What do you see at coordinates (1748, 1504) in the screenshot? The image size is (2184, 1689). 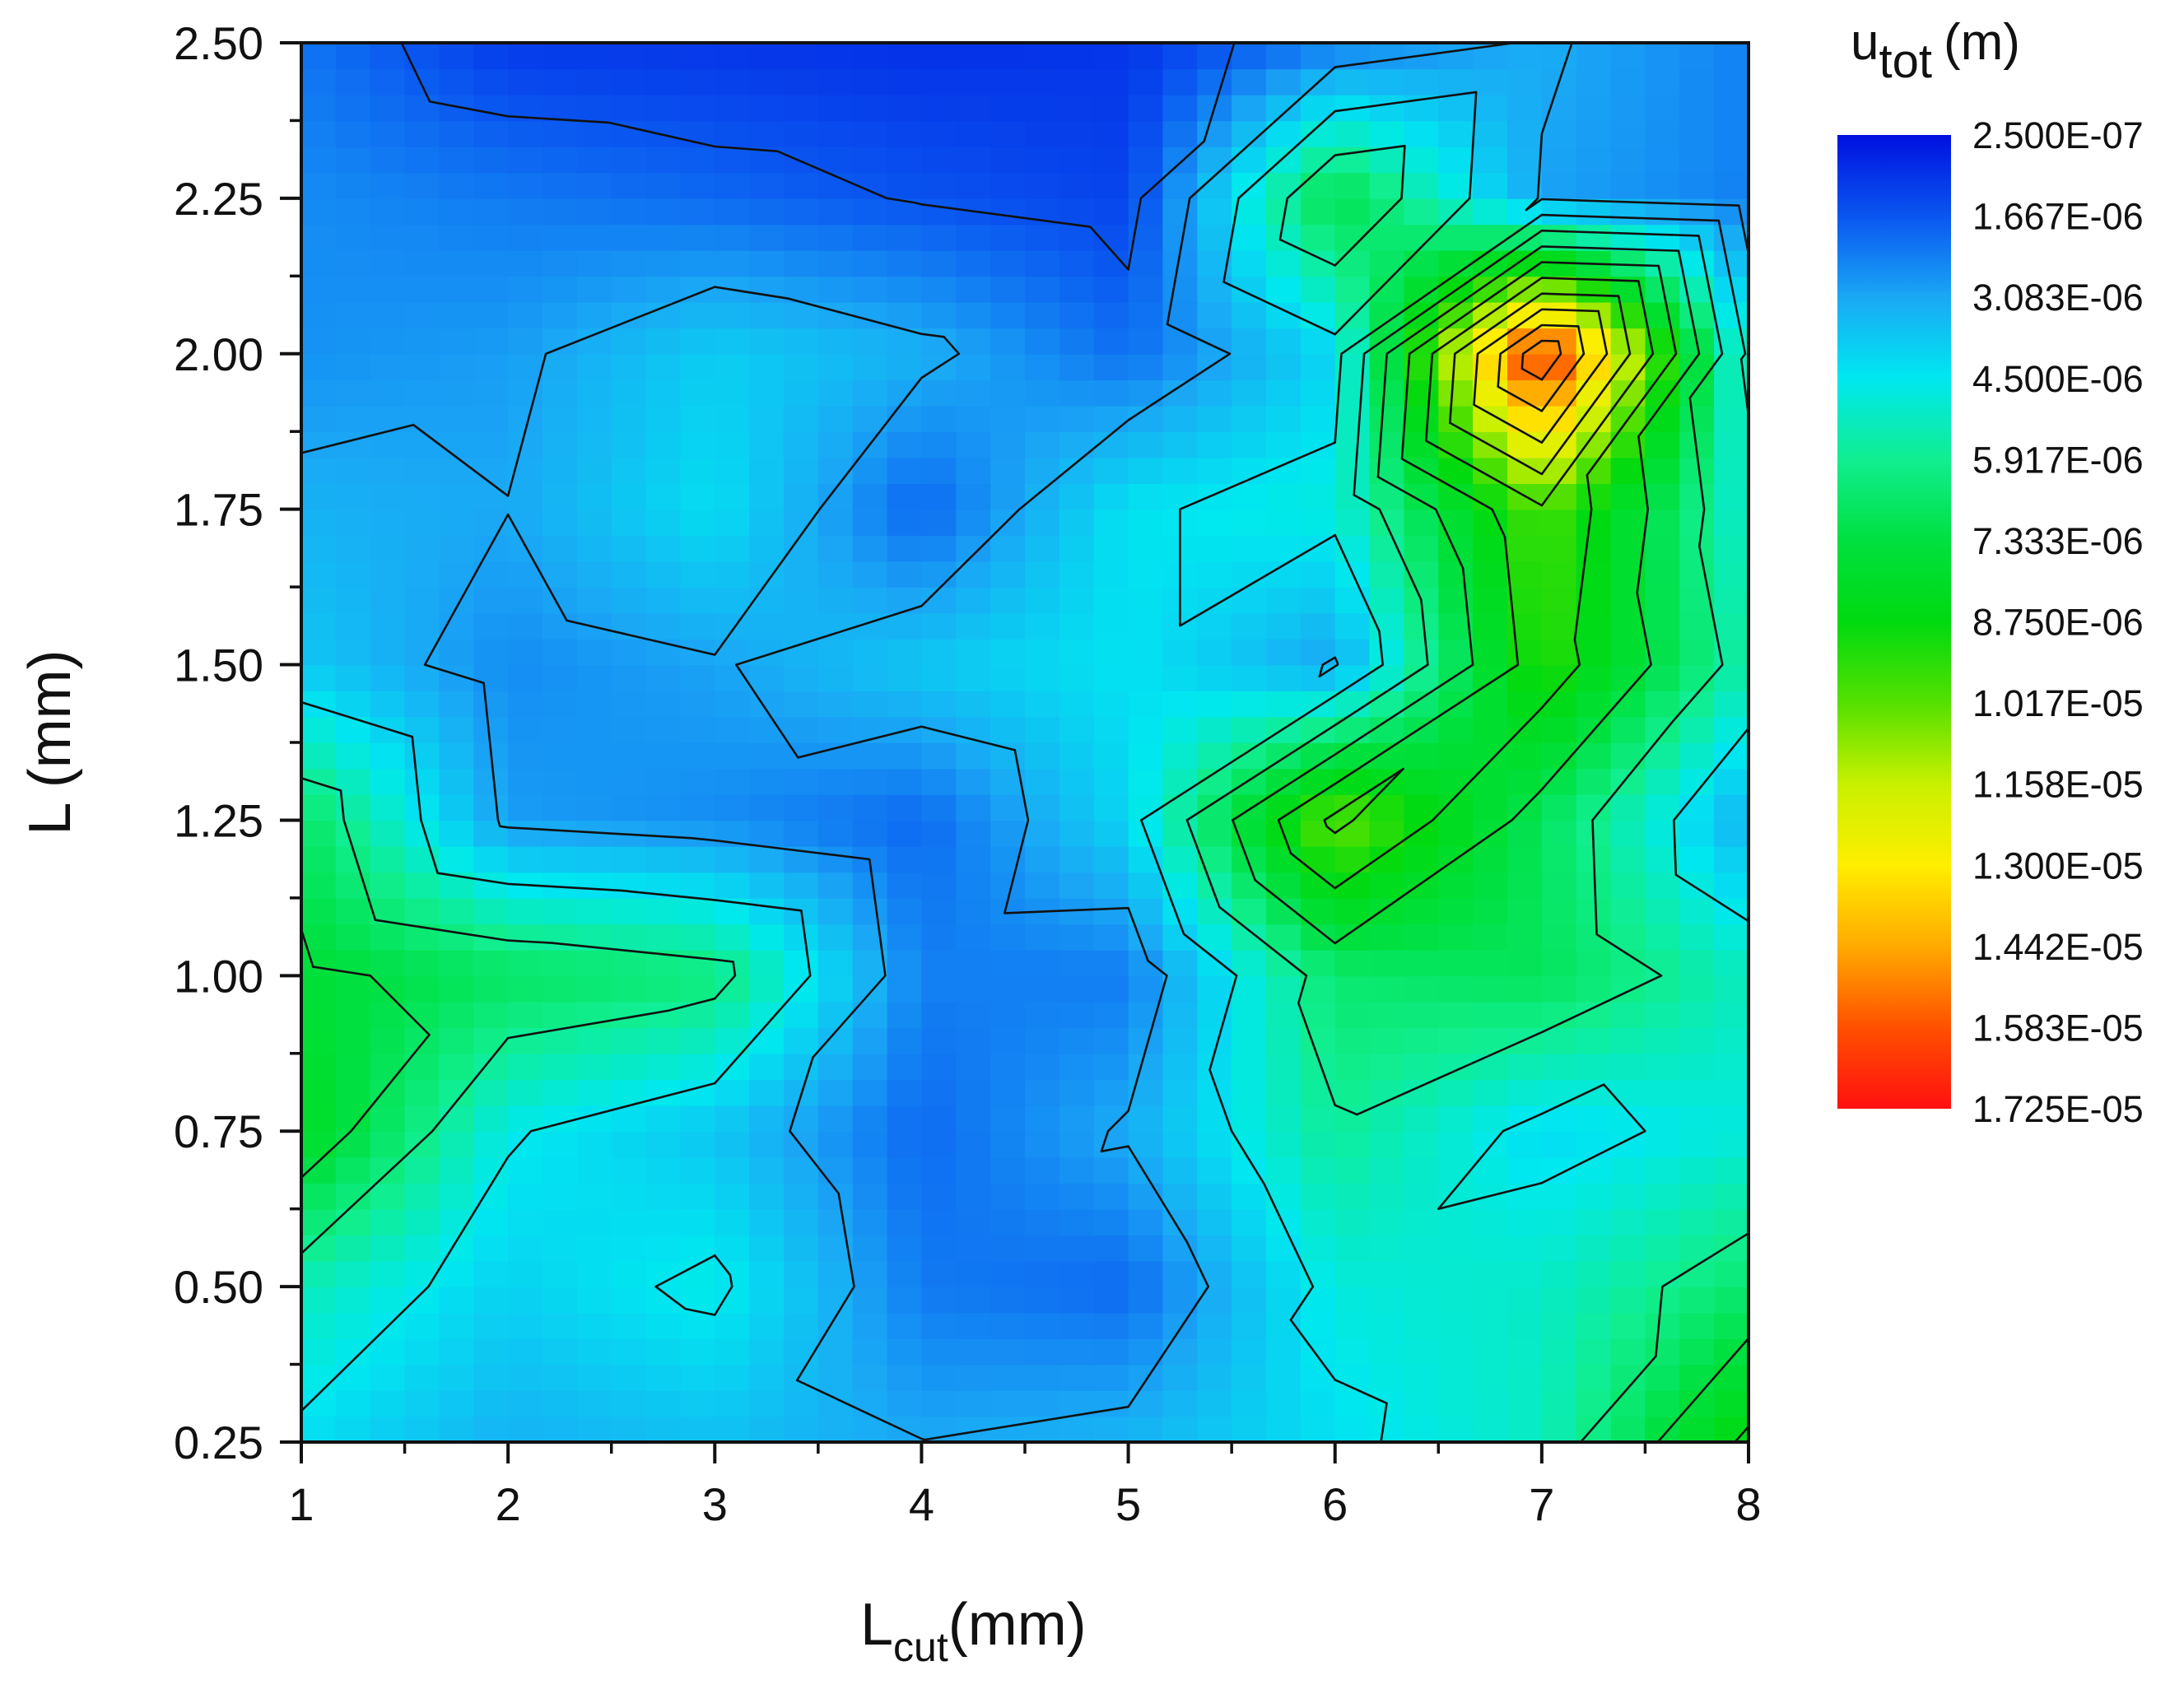 I see `x-tick-label: 8` at bounding box center [1748, 1504].